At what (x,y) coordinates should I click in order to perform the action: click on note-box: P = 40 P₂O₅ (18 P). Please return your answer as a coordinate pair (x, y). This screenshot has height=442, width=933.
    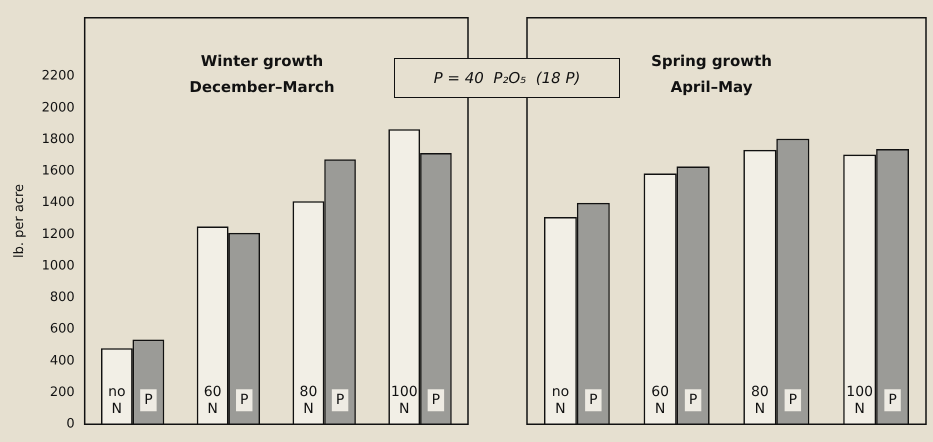
    Looking at the image, I should click on (507, 78).